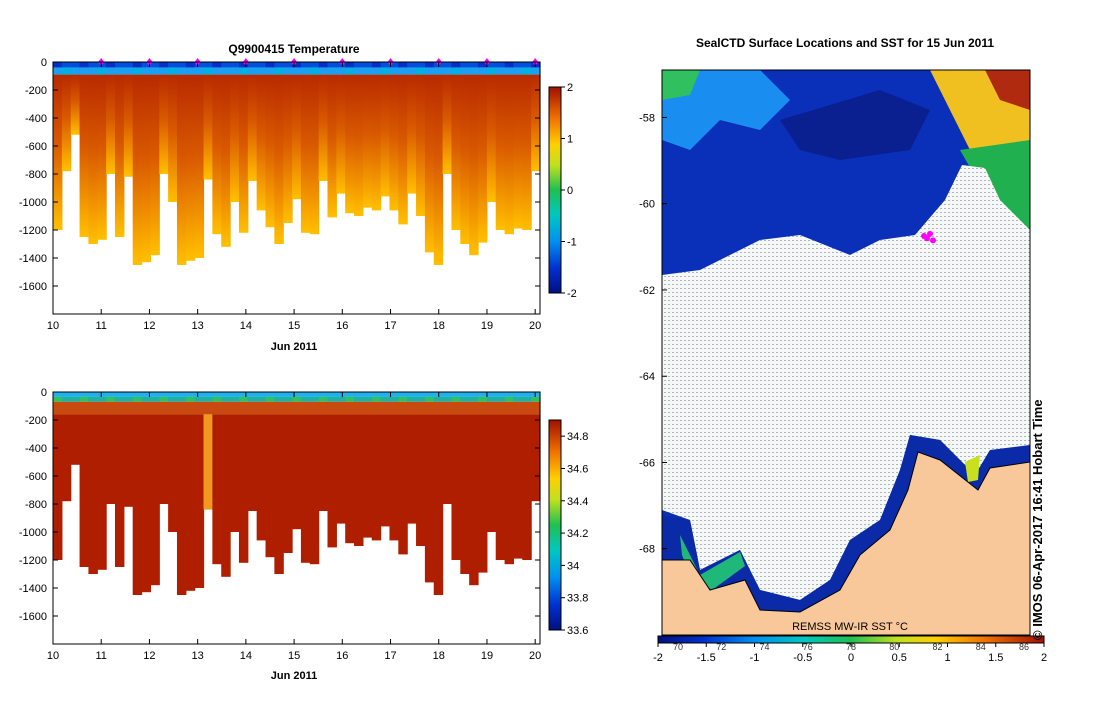 Image resolution: width=1099 pixels, height=705 pixels. What do you see at coordinates (1037, 635) in the screenshot?
I see `copyright-symbol: ©` at bounding box center [1037, 635].